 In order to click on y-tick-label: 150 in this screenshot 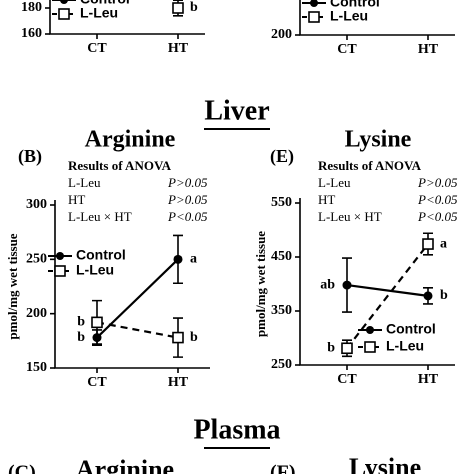, I will do `click(36, 367)`.